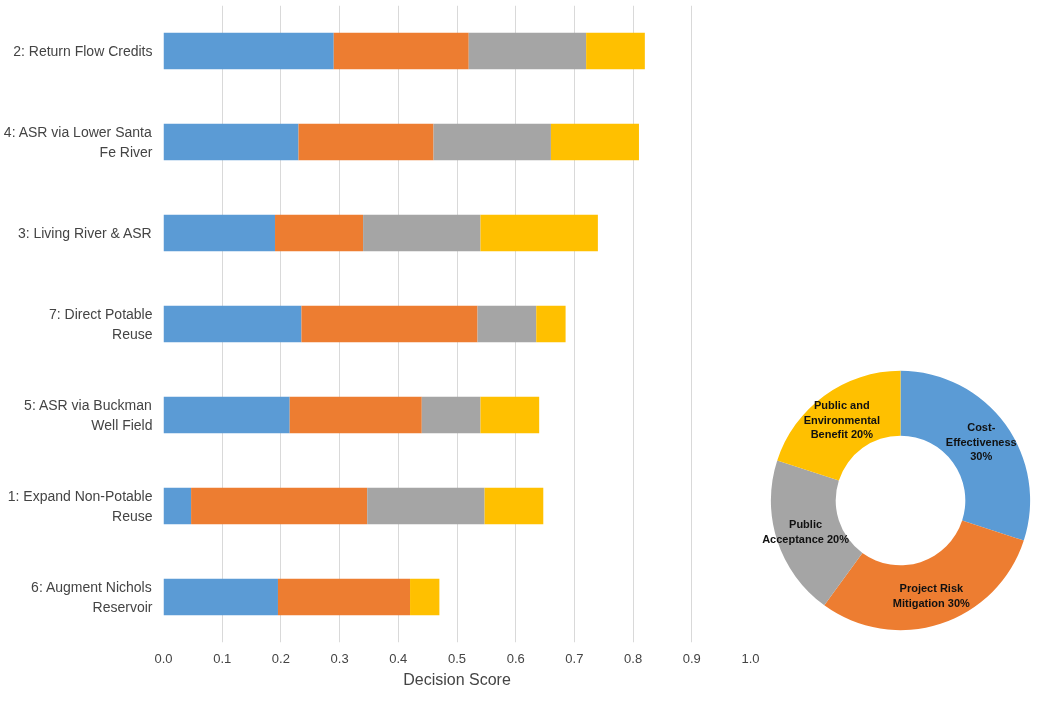  Describe the element at coordinates (750, 658) in the screenshot. I see `x-tick-label: 1.0` at that location.